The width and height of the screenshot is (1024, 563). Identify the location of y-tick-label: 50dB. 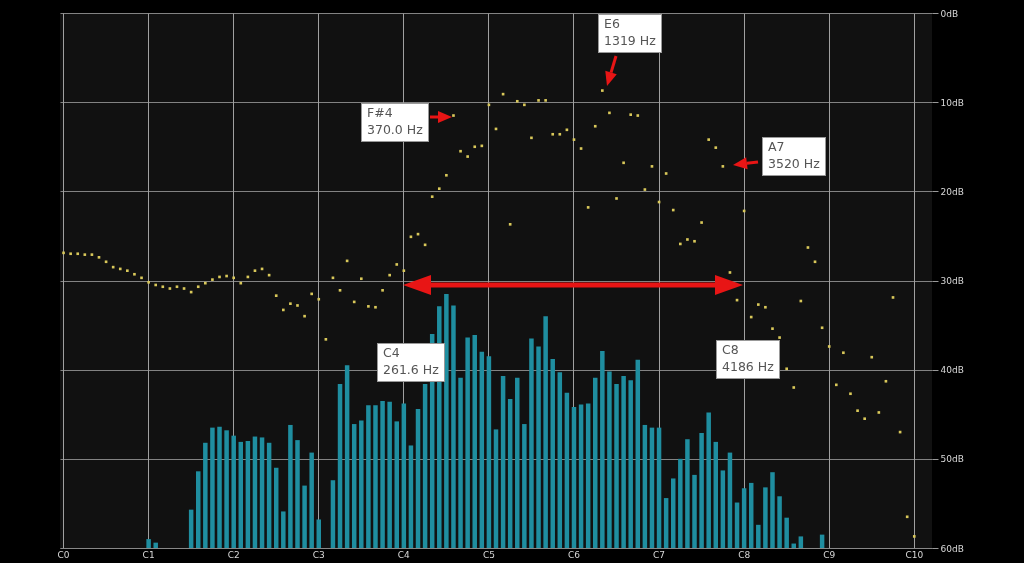
(952, 459).